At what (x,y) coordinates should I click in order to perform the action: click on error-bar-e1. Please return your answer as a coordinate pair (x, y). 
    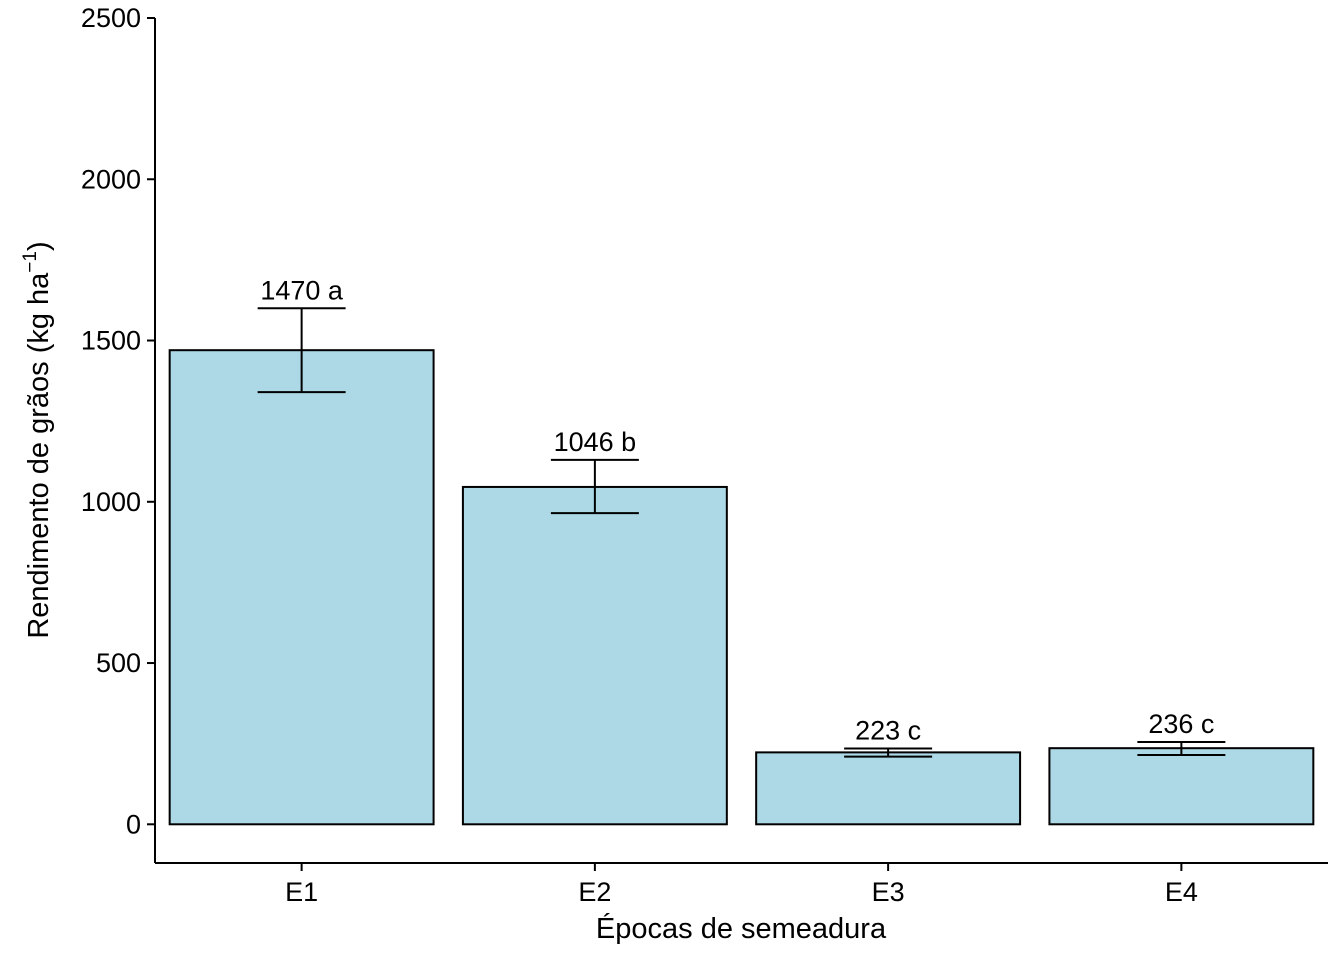
    Looking at the image, I should click on (301, 350).